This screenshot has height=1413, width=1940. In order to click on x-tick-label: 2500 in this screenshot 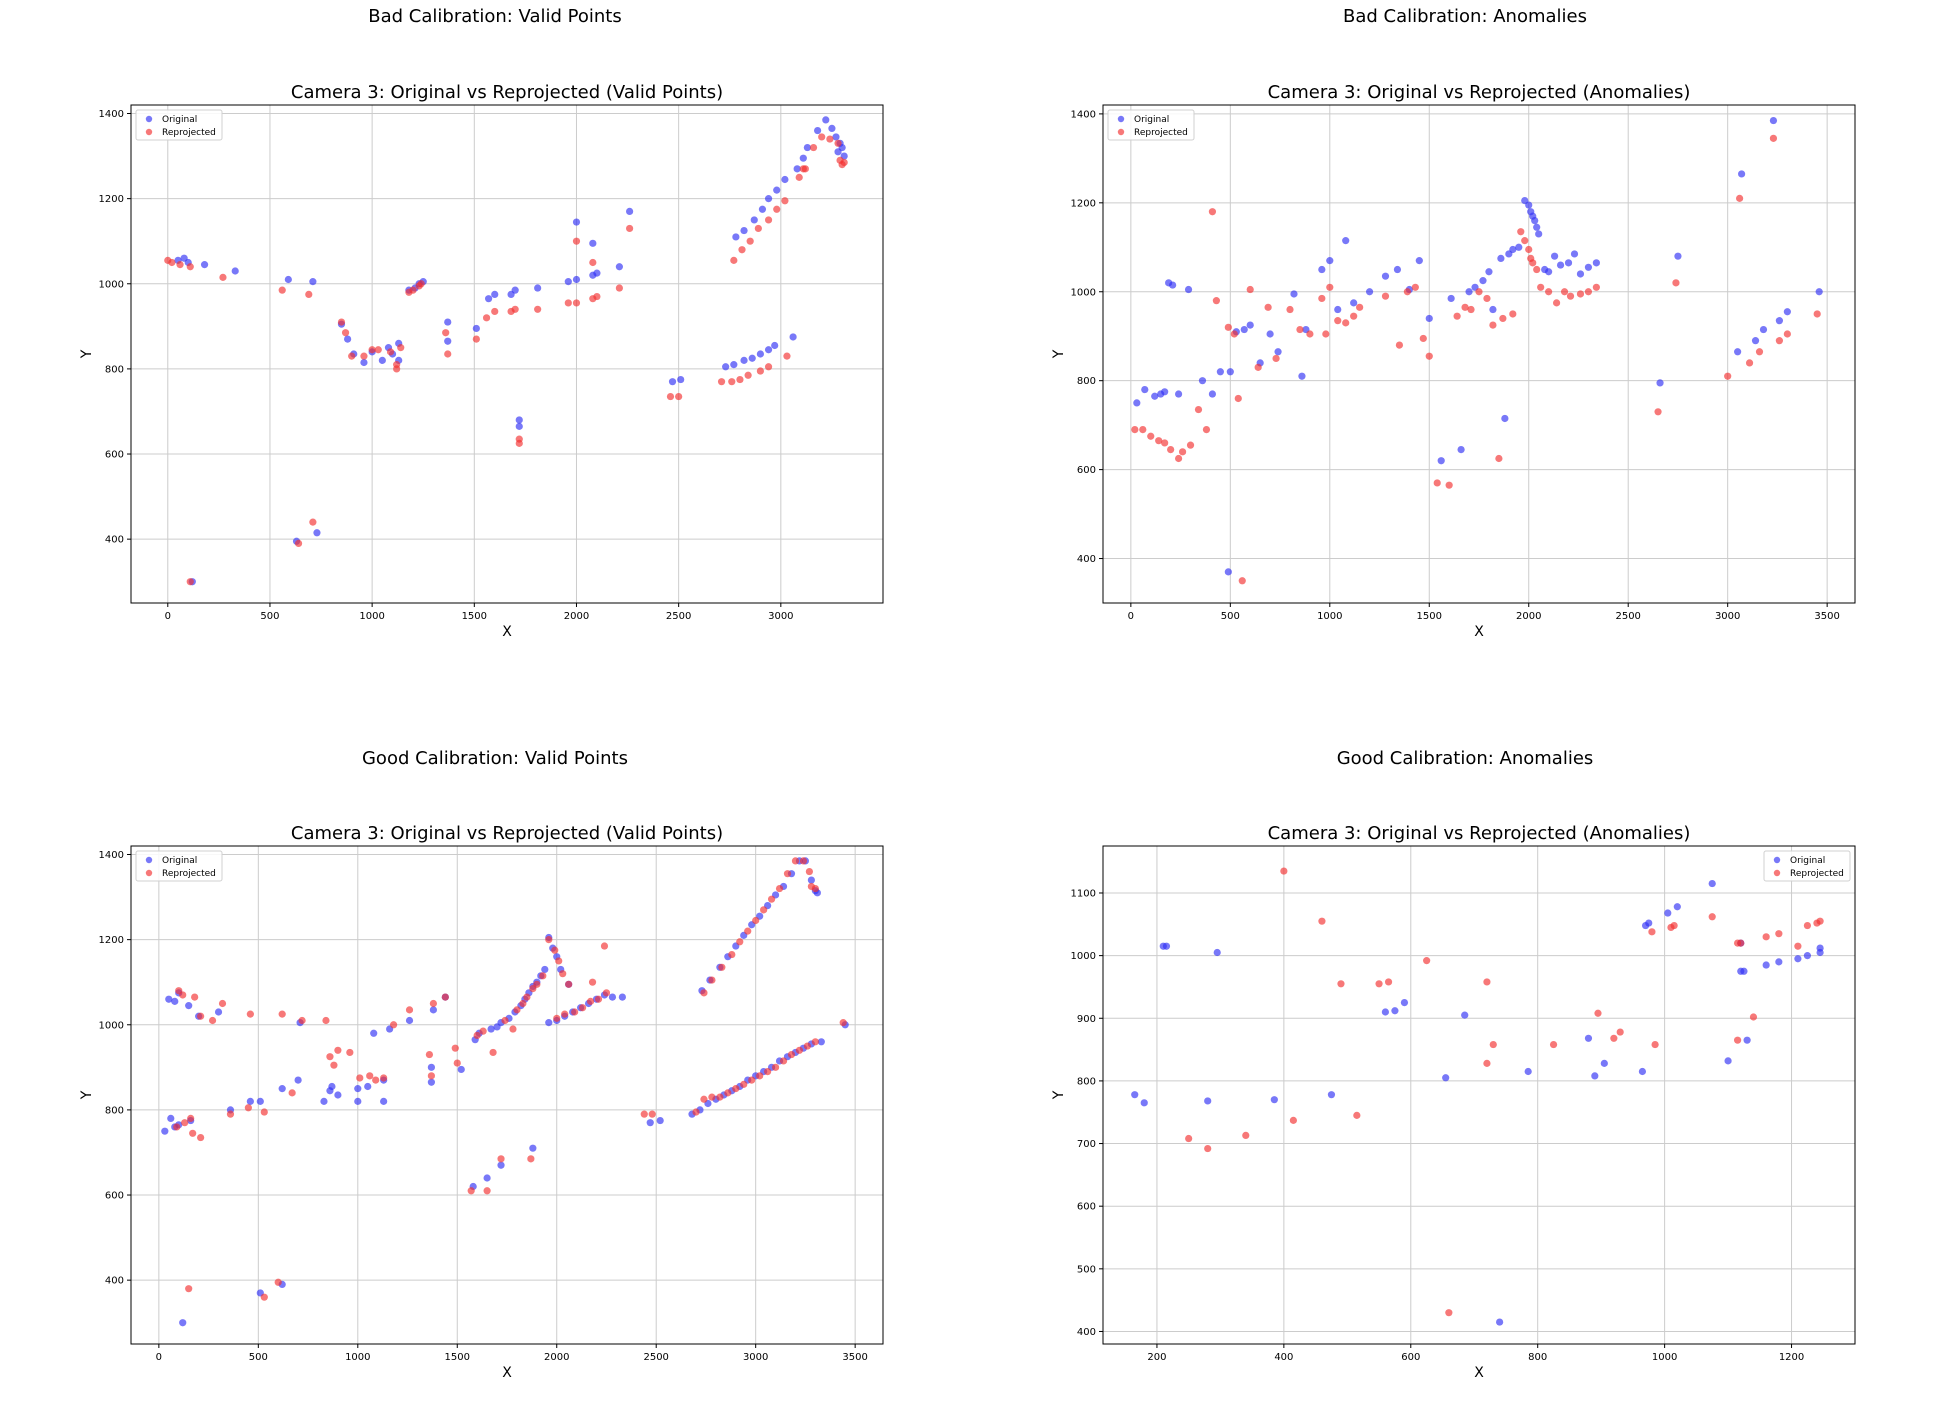, I will do `click(678, 616)`.